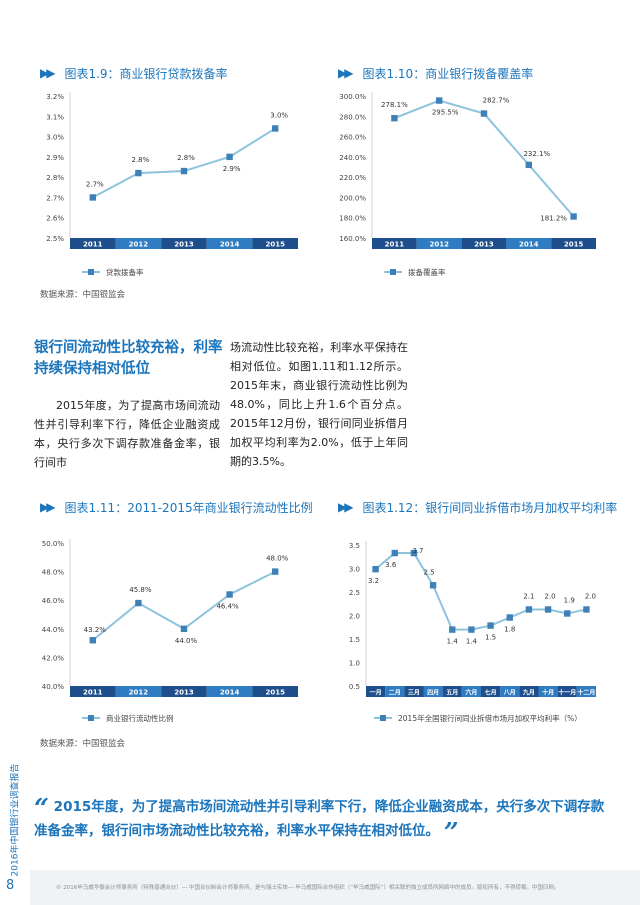 This screenshot has height=905, width=640. What do you see at coordinates (352, 178) in the screenshot?
I see `y-tick-label: 220.0%` at bounding box center [352, 178].